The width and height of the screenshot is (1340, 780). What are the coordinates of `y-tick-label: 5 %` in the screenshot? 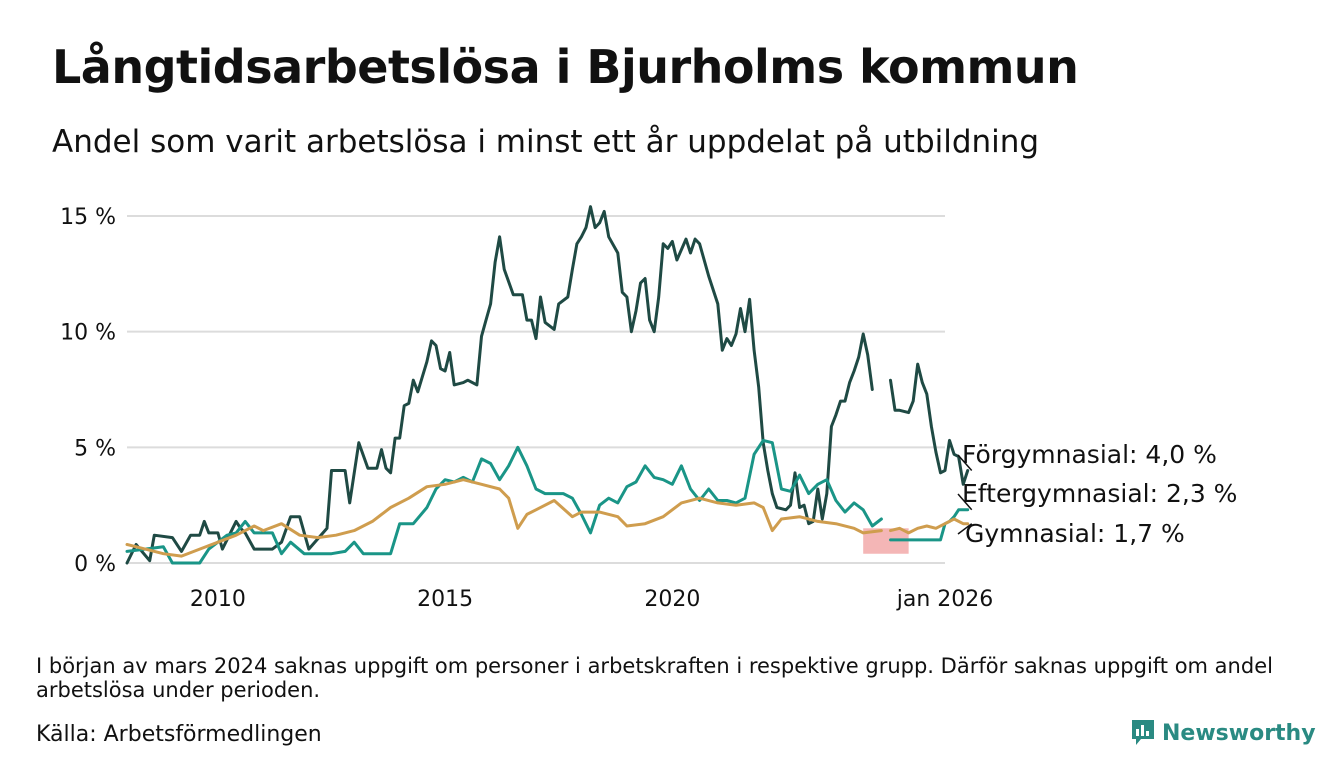 It's located at (95, 448).